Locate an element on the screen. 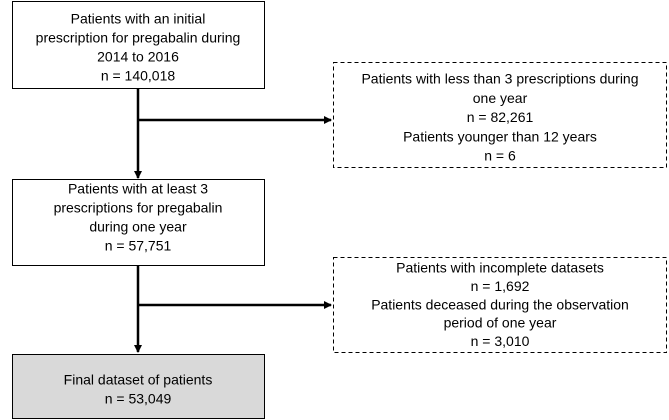 The width and height of the screenshot is (669, 420). node-text: prescriptions for pregabalin is located at coordinates (138, 208).